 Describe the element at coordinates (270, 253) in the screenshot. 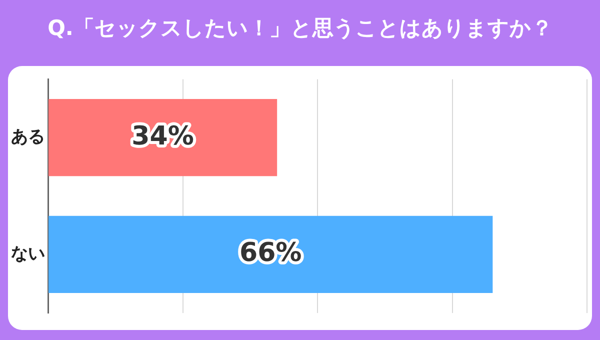

I see `data-label: 66%` at that location.